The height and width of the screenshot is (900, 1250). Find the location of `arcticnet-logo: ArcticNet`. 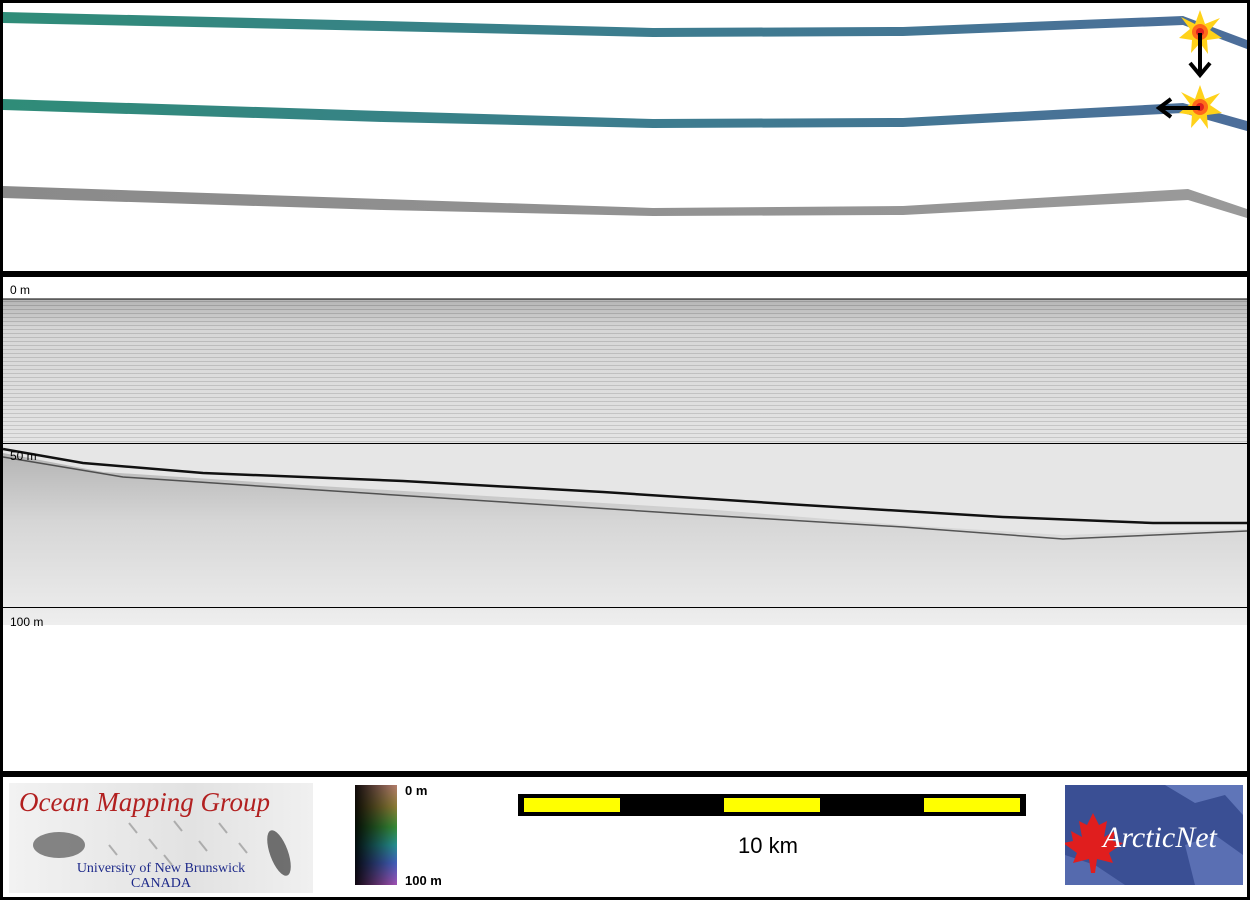

arcticnet-logo: ArcticNet is located at coordinates (1154, 835).